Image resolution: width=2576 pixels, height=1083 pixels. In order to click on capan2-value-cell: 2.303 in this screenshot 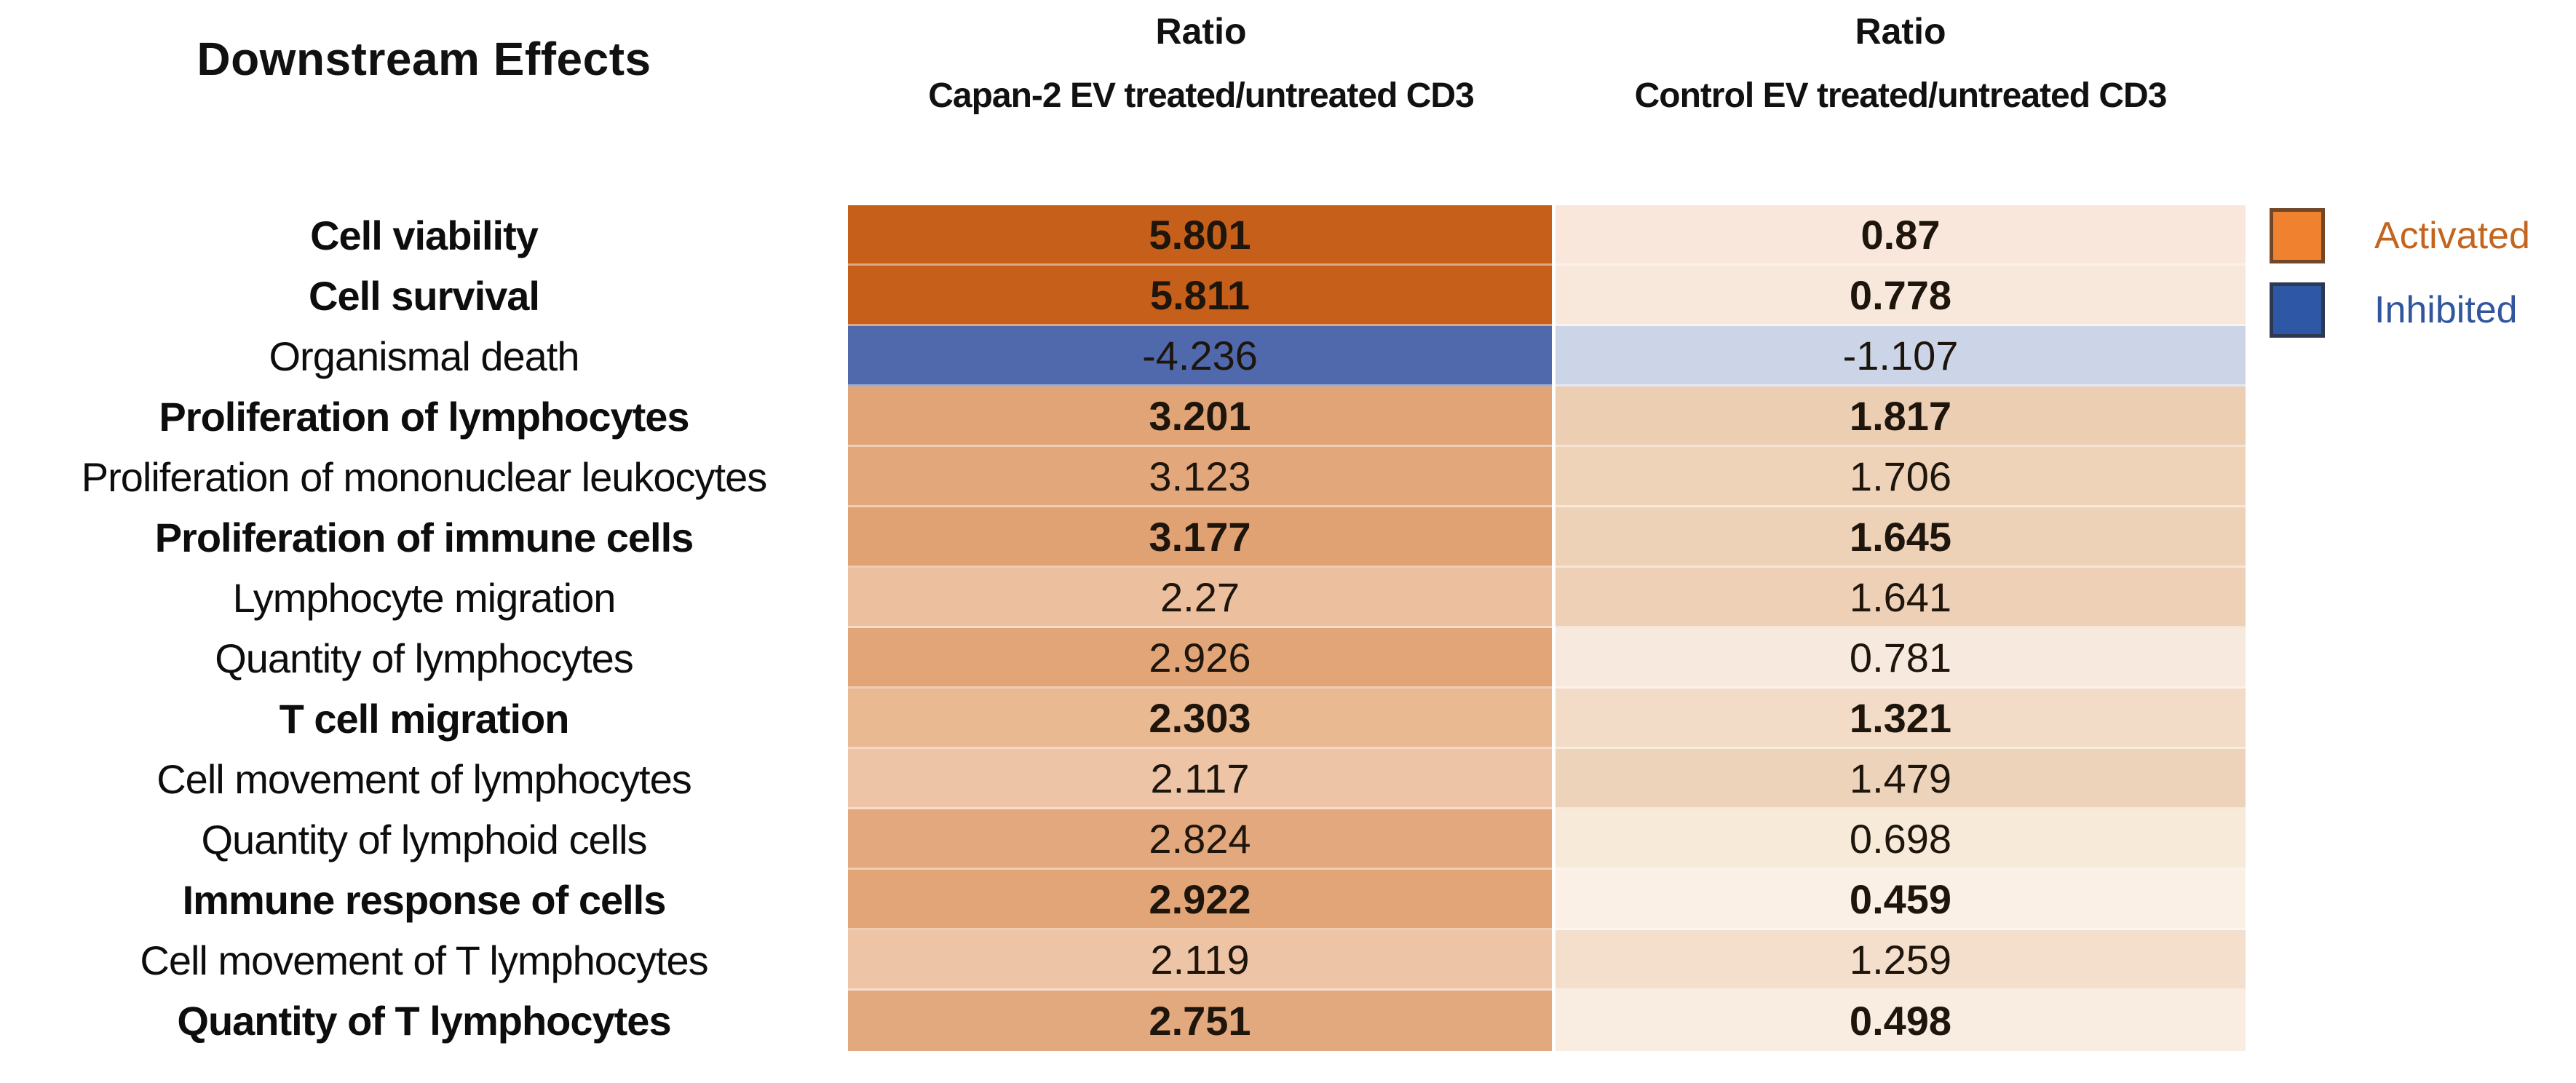, I will do `click(1200, 719)`.